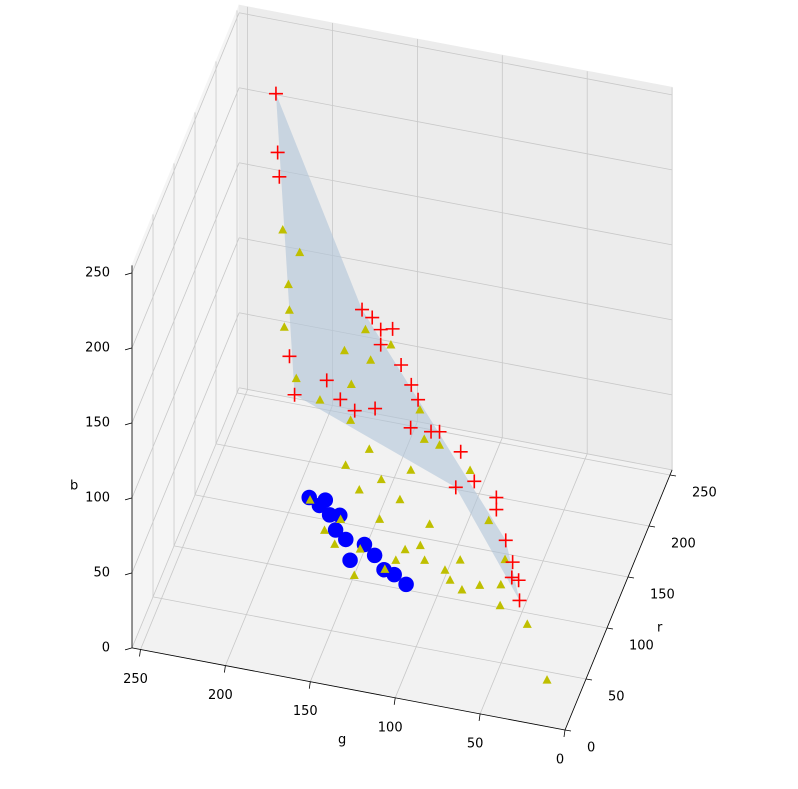 Image resolution: width=798 pixels, height=789 pixels. Describe the element at coordinates (560, 760) in the screenshot. I see `y-tick-label: 0` at that location.